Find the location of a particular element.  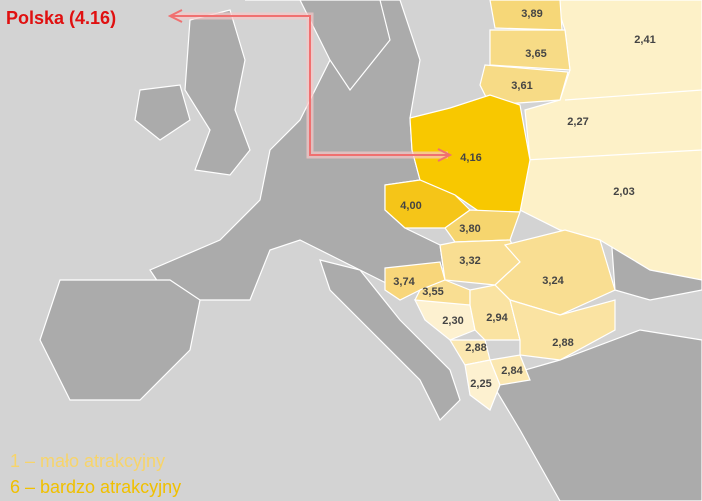

region-value: 3,24 is located at coordinates (553, 281).